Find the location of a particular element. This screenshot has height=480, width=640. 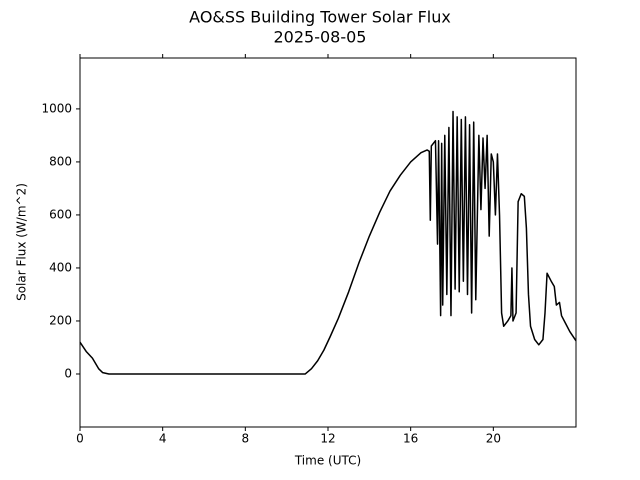

x-axis-label: Time (UTC) is located at coordinates (327, 461).